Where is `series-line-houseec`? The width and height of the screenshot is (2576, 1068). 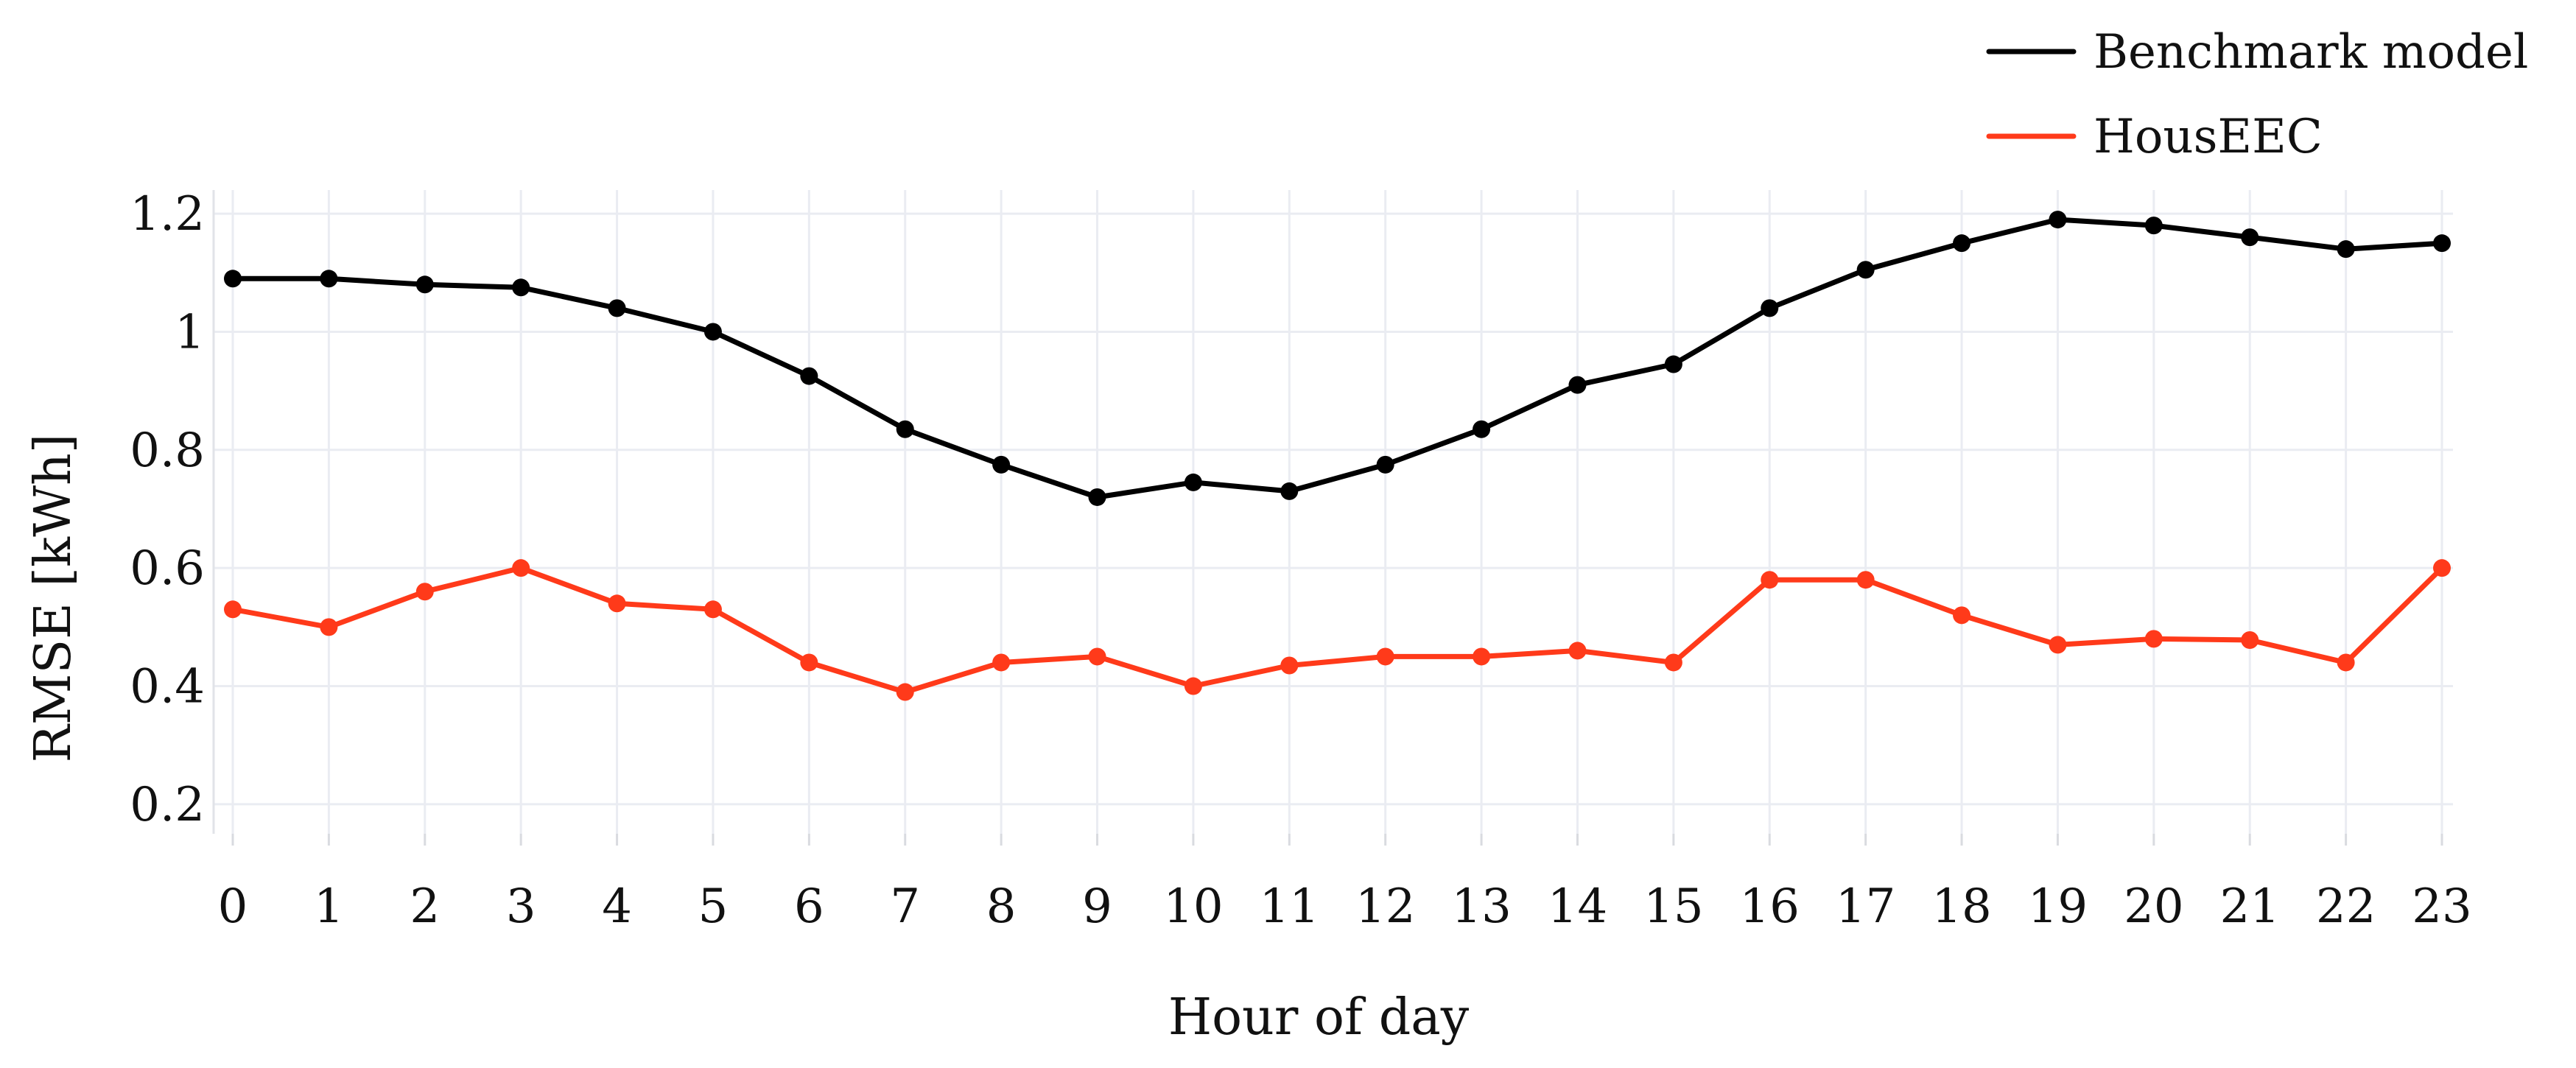
series-line-houseec is located at coordinates (1337, 630).